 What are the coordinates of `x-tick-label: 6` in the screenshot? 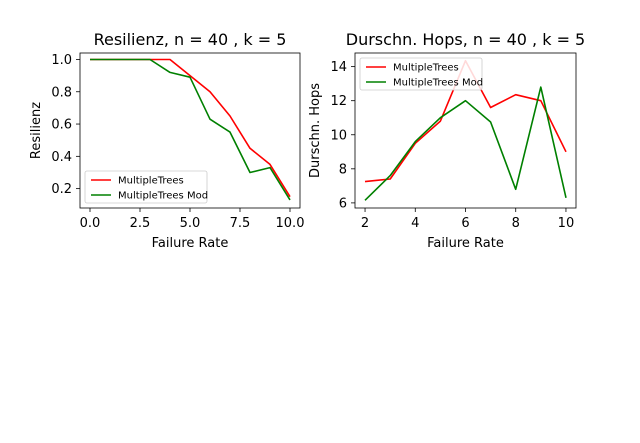 It's located at (465, 223).